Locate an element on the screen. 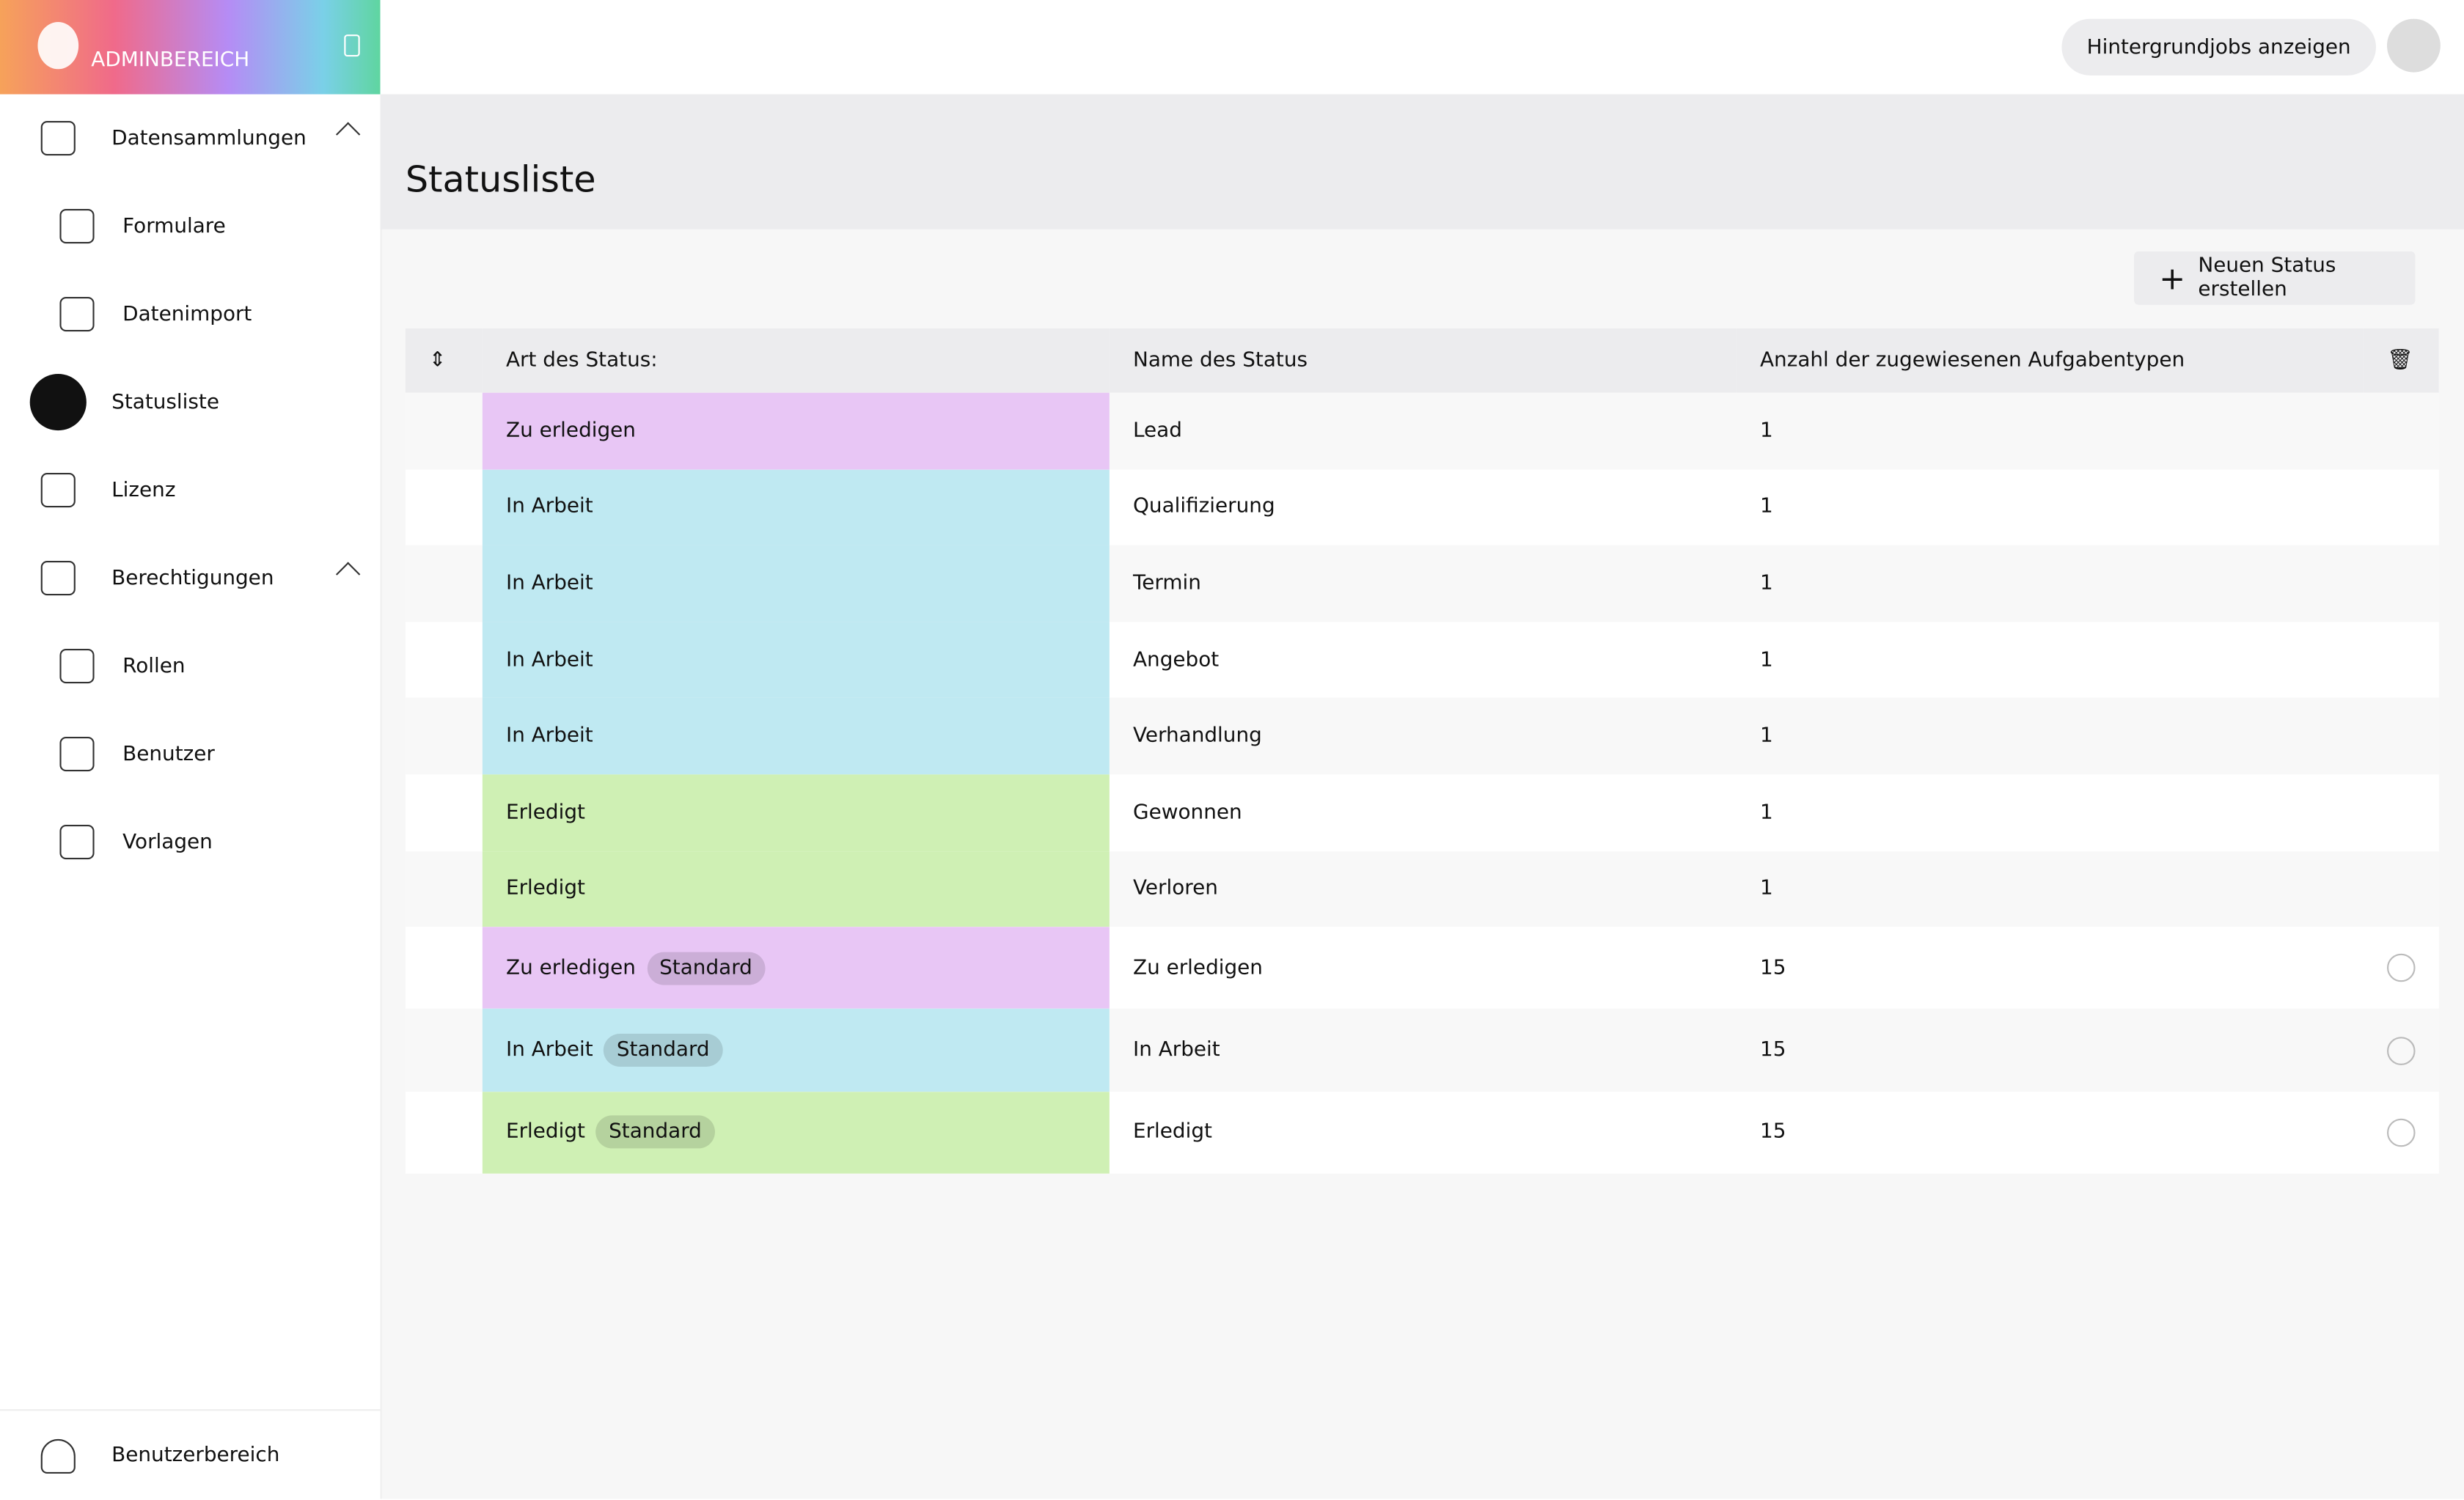  status-type: Erledigt is located at coordinates (545, 1132).